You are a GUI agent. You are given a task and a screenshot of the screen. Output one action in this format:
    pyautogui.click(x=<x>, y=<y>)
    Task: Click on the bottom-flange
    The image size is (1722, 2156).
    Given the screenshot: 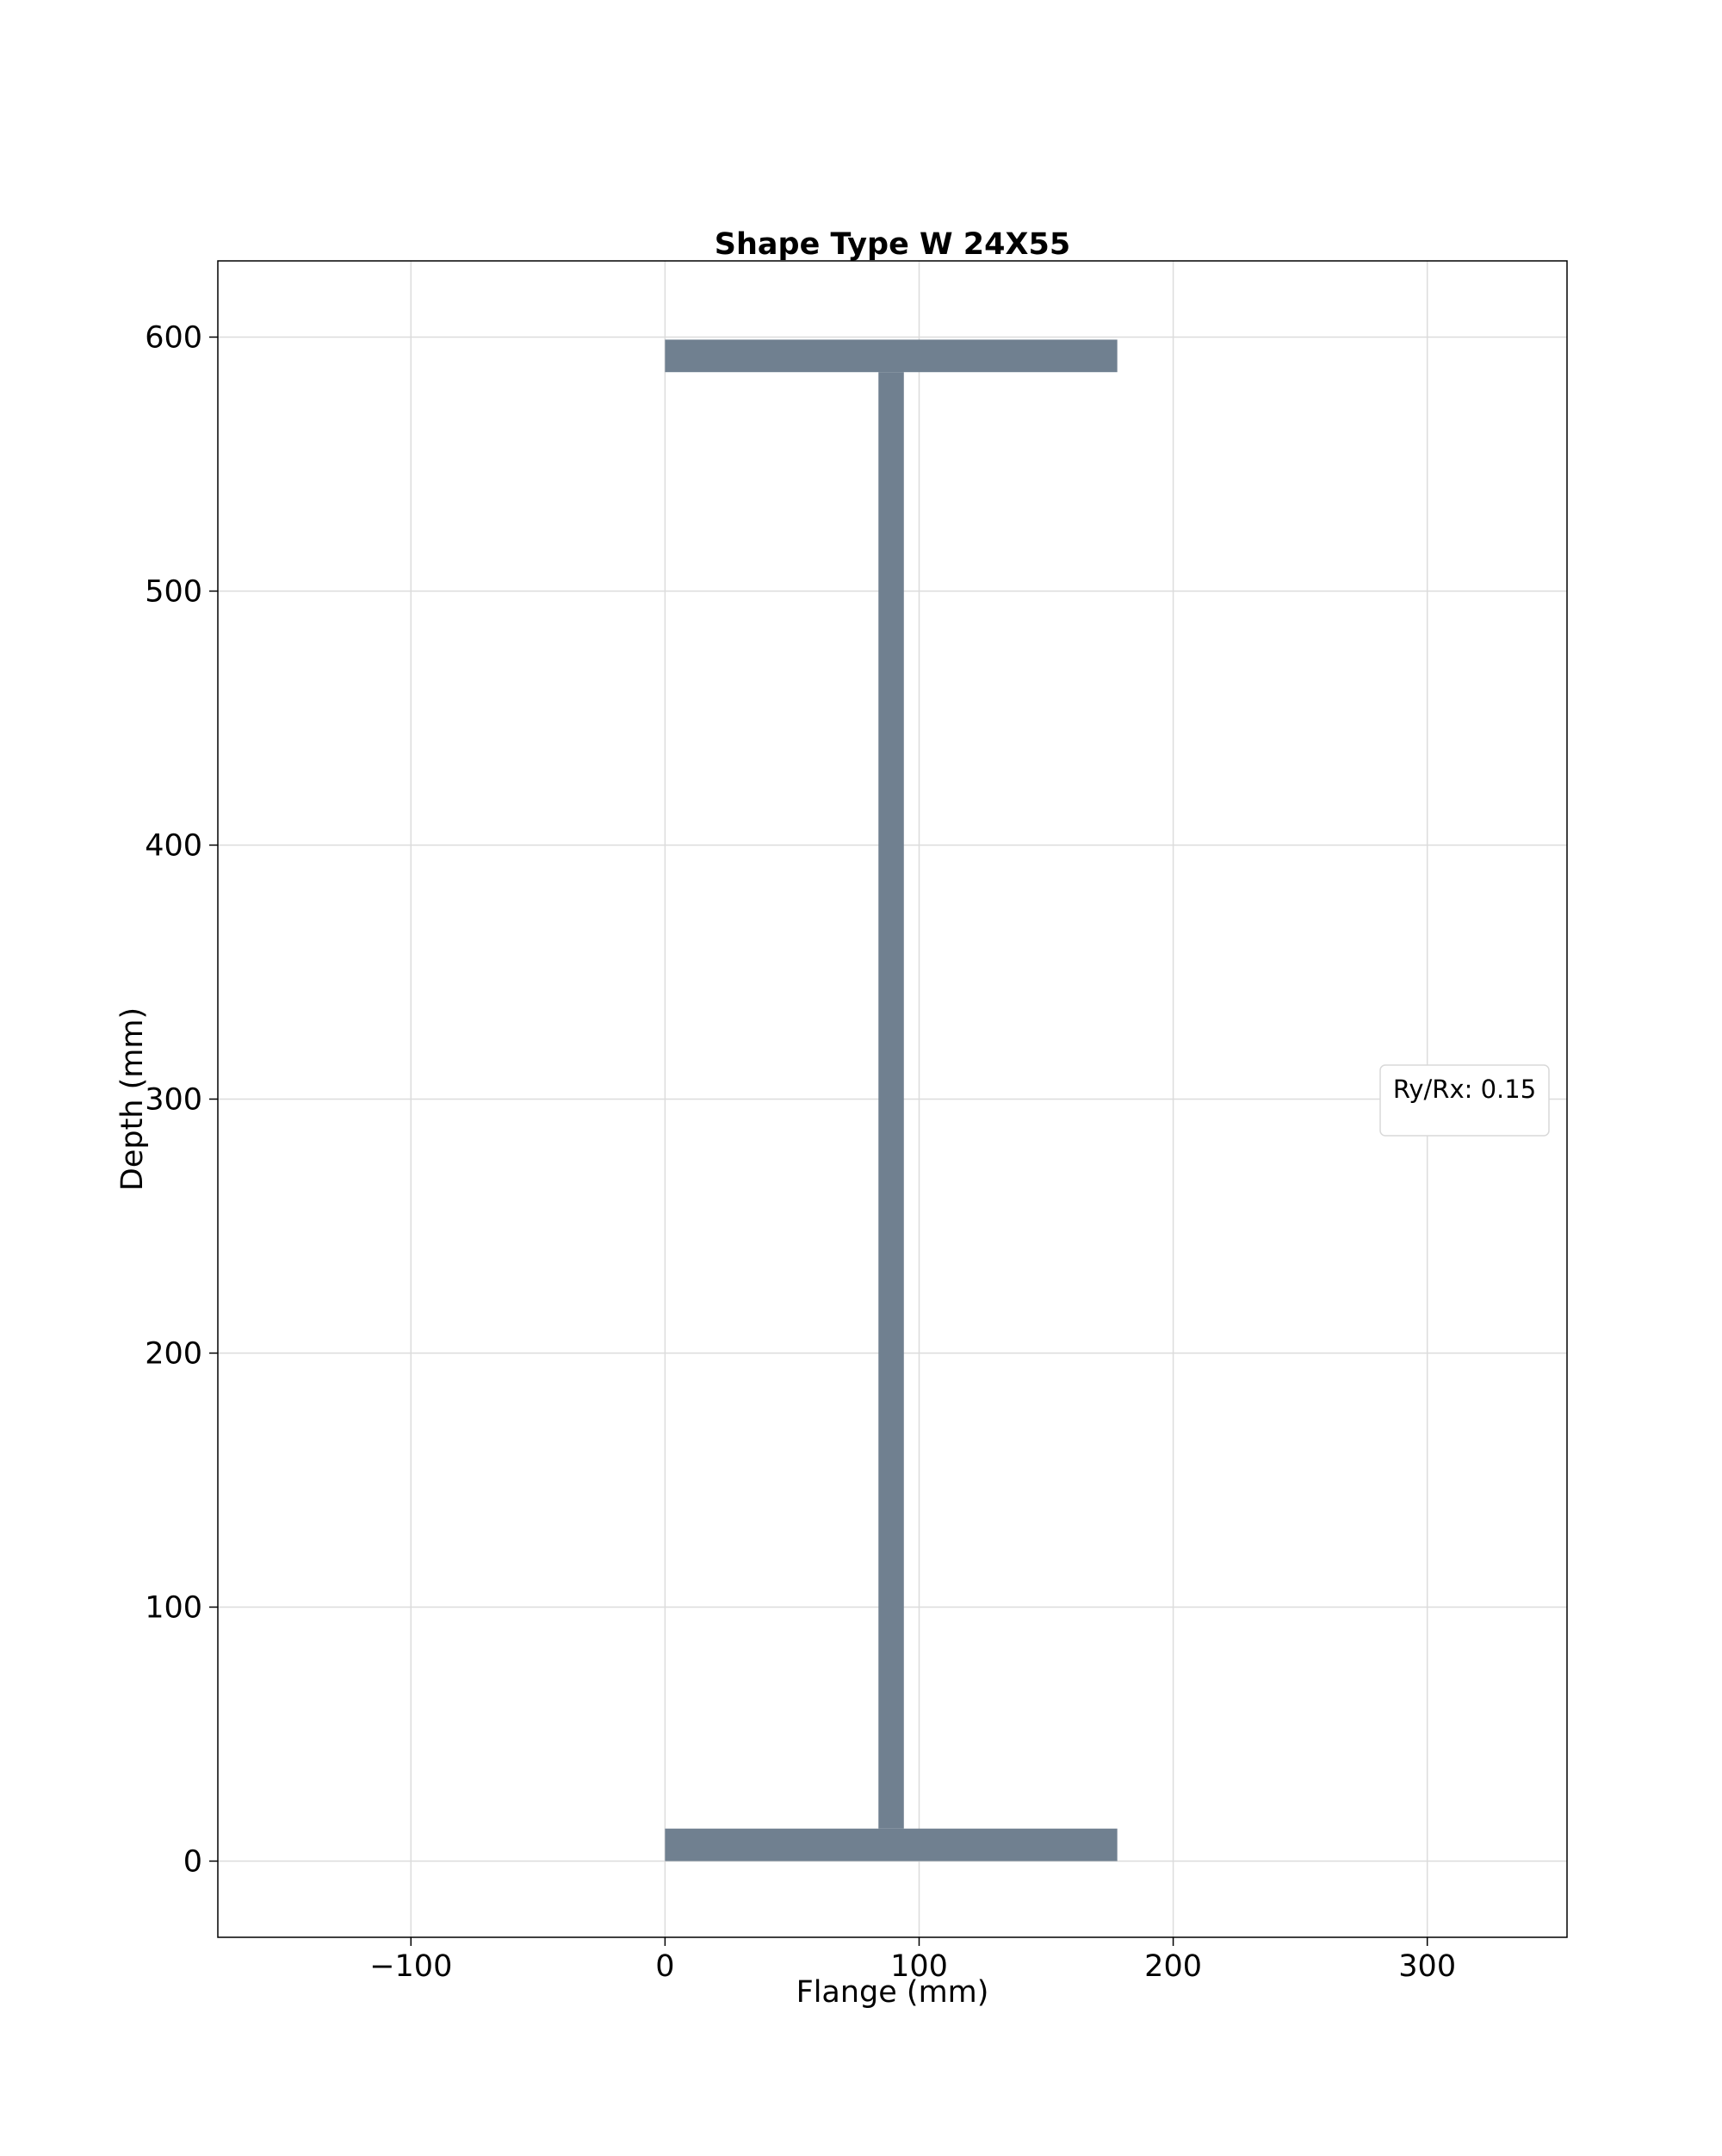 What is the action you would take?
    pyautogui.click(x=891, y=1845)
    